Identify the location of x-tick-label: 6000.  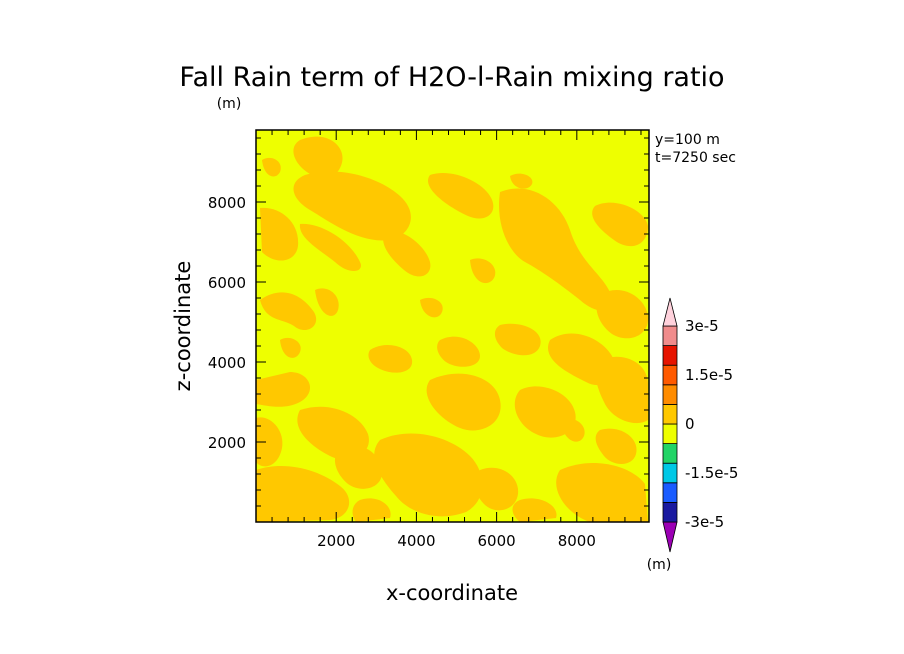
(497, 541).